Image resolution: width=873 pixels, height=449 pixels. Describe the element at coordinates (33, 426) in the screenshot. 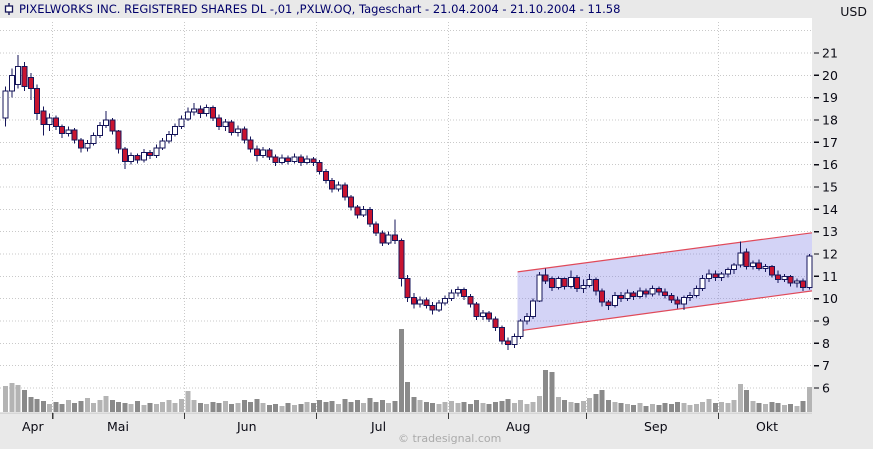

I see `month-label: Apr` at that location.